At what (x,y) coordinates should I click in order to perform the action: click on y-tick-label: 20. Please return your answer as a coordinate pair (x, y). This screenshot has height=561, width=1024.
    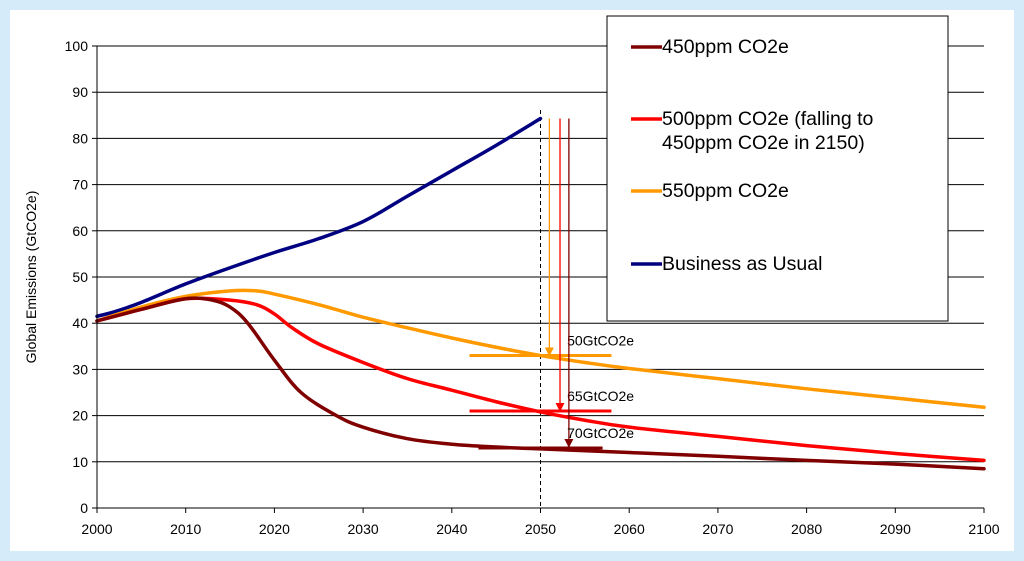
    Looking at the image, I should click on (80, 416).